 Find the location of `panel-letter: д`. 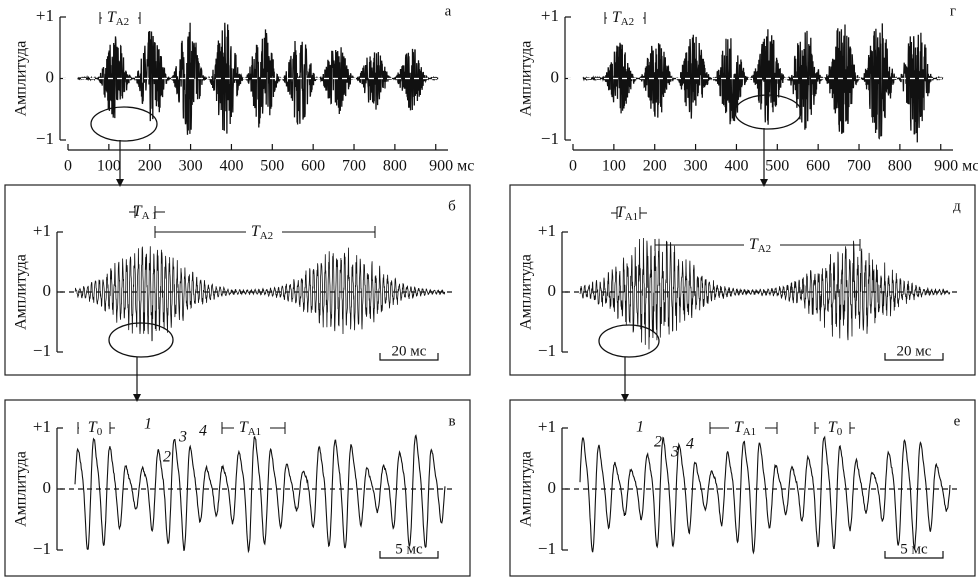

panel-letter: д is located at coordinates (957, 206).